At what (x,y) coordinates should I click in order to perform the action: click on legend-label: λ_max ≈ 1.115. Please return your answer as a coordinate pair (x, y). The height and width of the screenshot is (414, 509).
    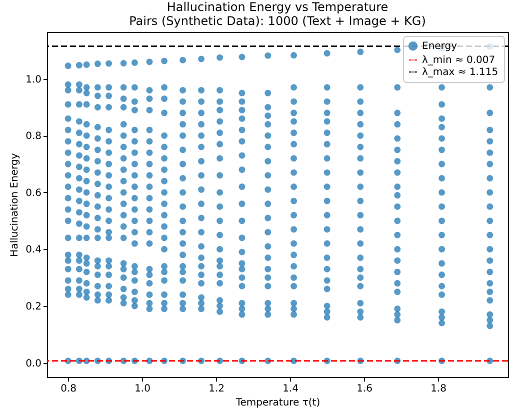
    Looking at the image, I should click on (460, 72).